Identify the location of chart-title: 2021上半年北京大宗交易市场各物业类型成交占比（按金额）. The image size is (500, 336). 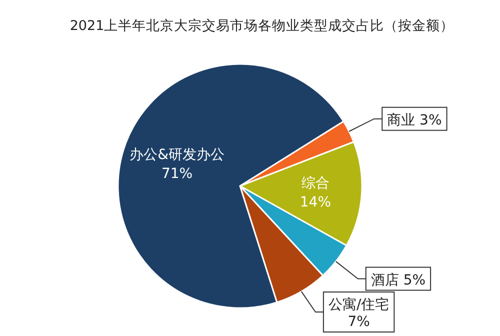
(262, 26).